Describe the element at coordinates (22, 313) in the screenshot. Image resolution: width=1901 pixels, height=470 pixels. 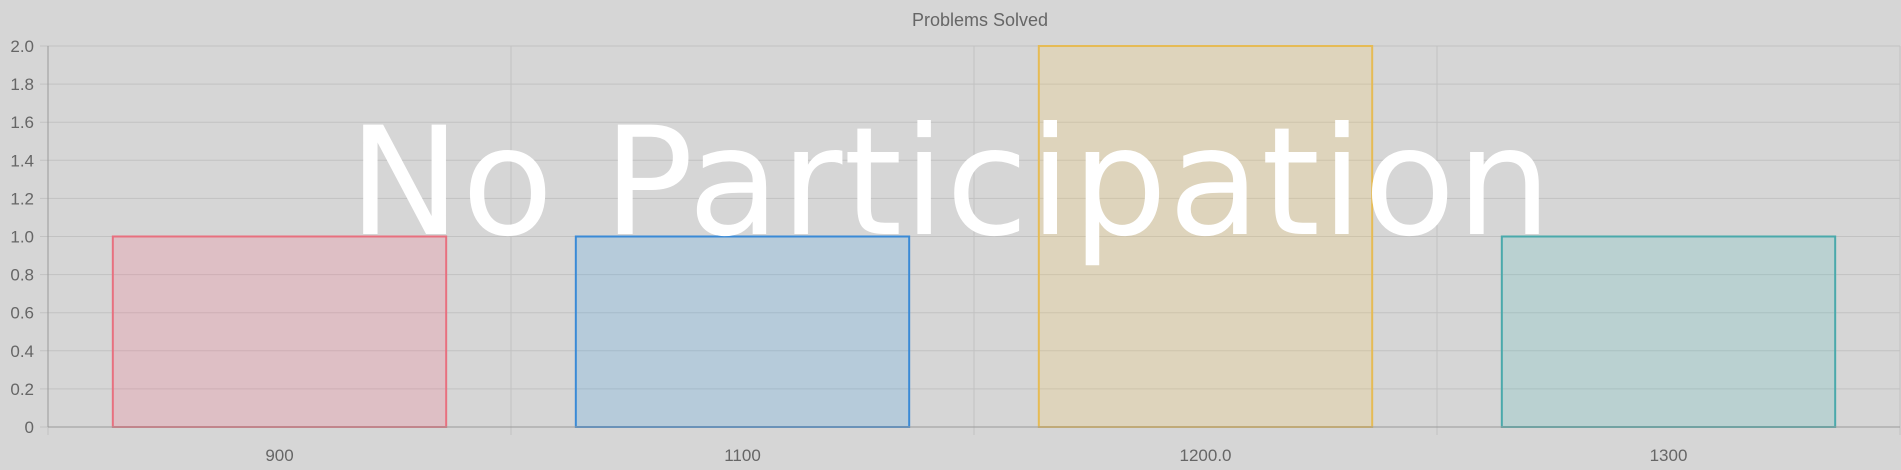
I see `y-tick-label: 0.6` at that location.